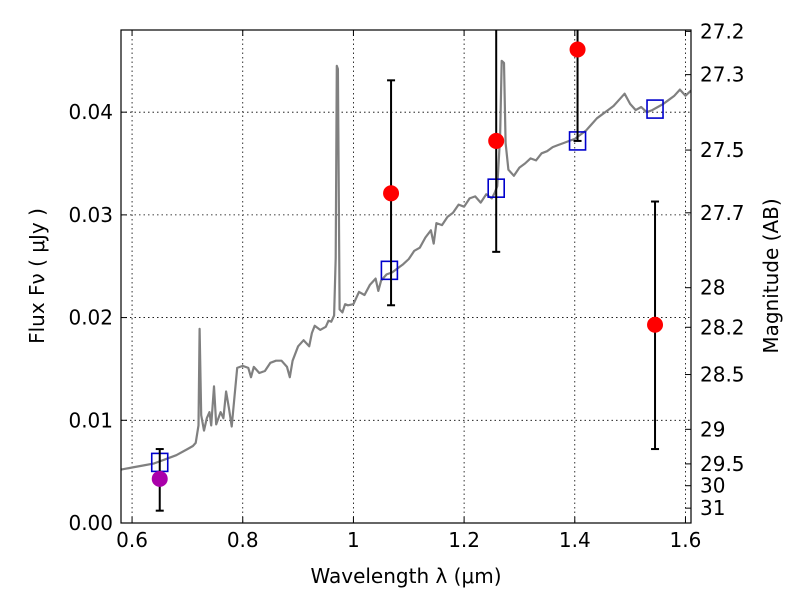 The image size is (800, 600). I want to click on x-tick-label: 0.6, so click(132, 540).